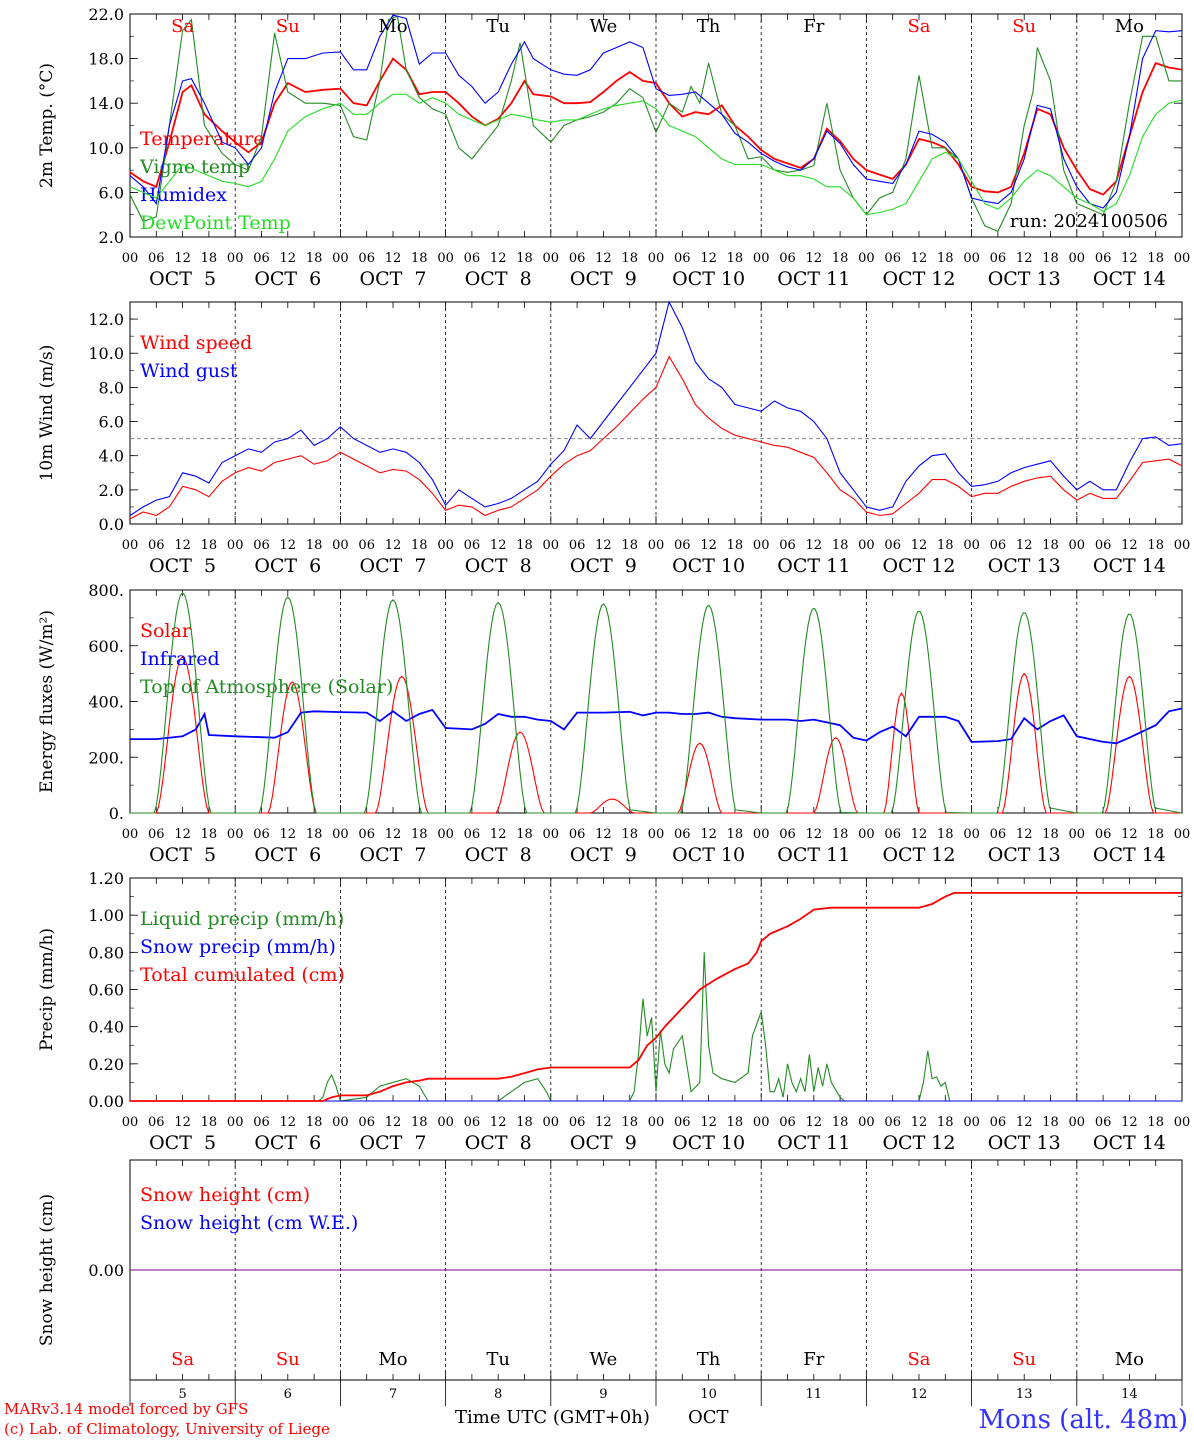 The width and height of the screenshot is (1194, 1440). What do you see at coordinates (215, 223) in the screenshot?
I see `legend-entry: DewPoint Temp` at bounding box center [215, 223].